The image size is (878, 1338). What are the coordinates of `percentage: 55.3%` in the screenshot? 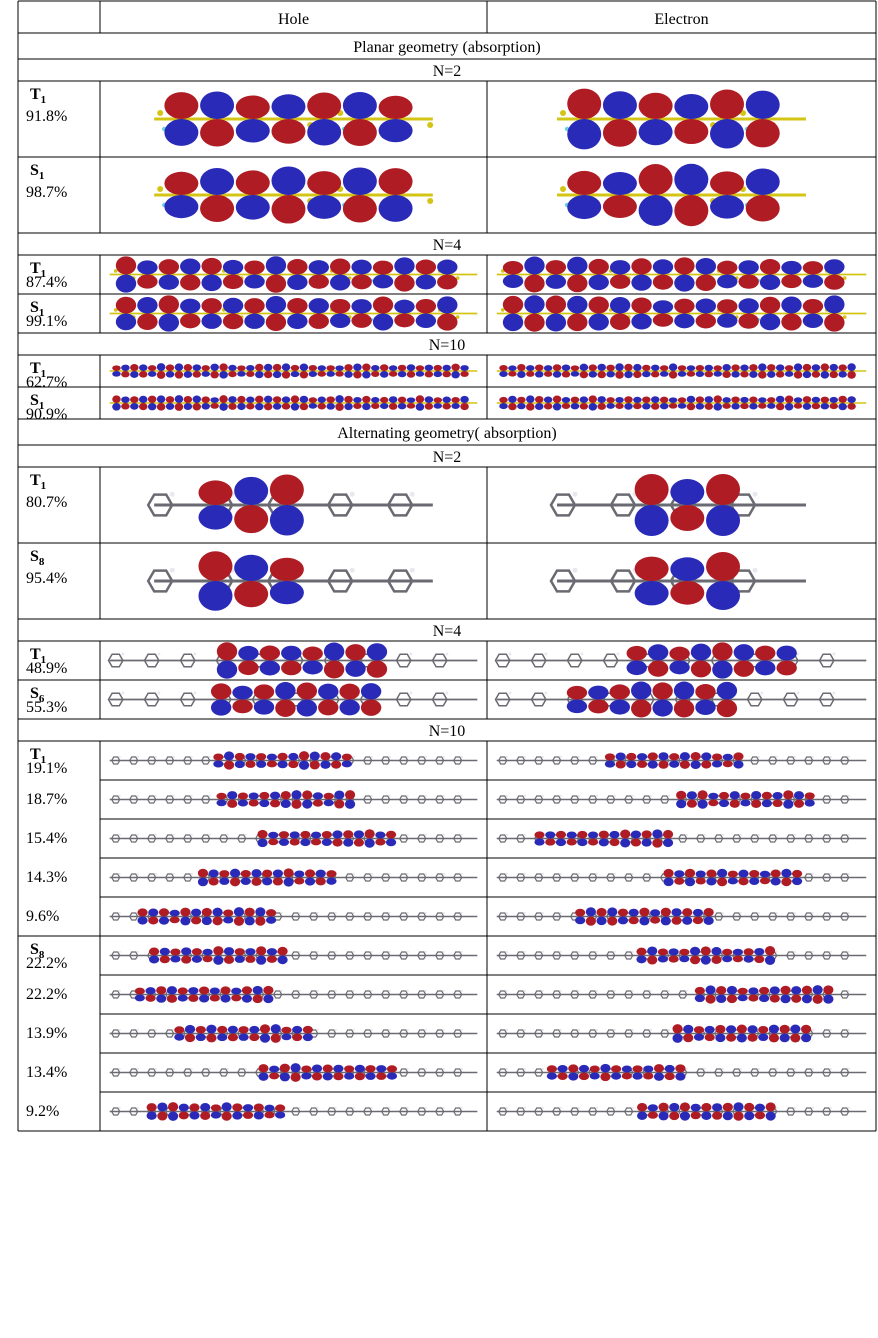 It's located at (46, 707).